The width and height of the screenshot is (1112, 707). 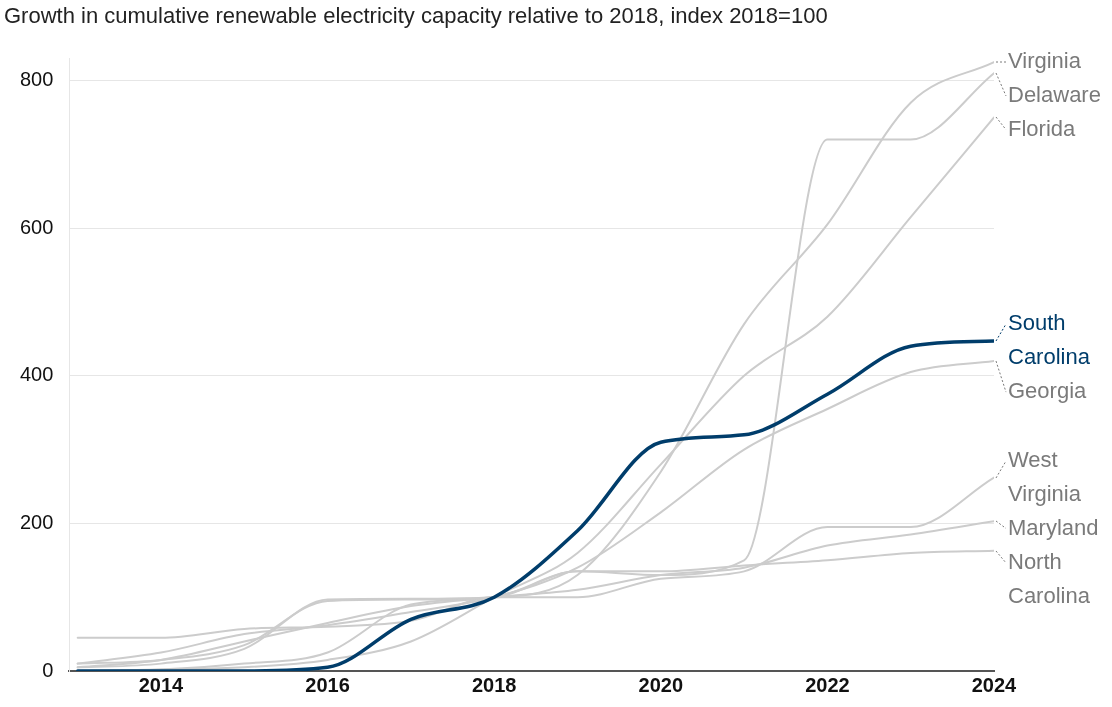 I want to click on y-tick-label: 400, so click(x=36, y=374).